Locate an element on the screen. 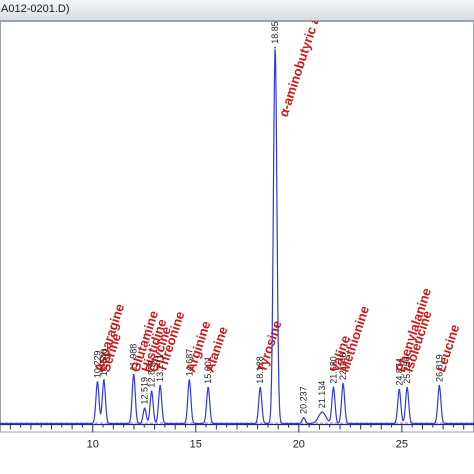 Image resolution: width=474 pixels, height=474 pixels. retention-time-label: 21.680 is located at coordinates (333, 370).